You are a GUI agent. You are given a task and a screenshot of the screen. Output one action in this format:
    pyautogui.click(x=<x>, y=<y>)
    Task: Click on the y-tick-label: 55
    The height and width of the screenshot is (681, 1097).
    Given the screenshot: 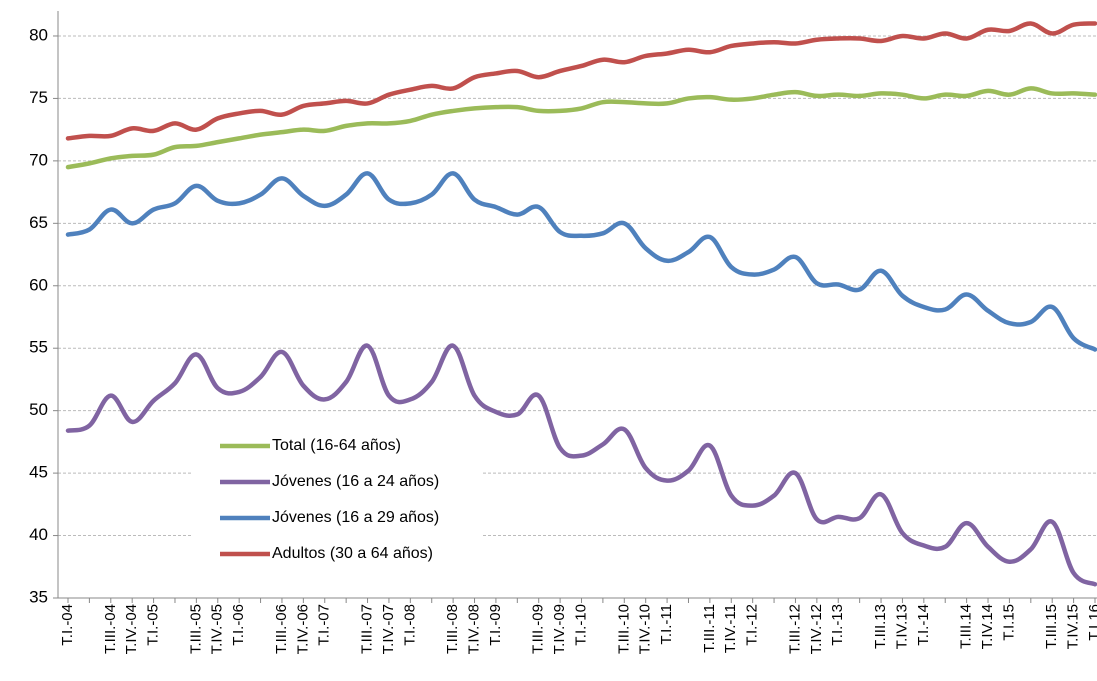 What is the action you would take?
    pyautogui.click(x=38, y=347)
    